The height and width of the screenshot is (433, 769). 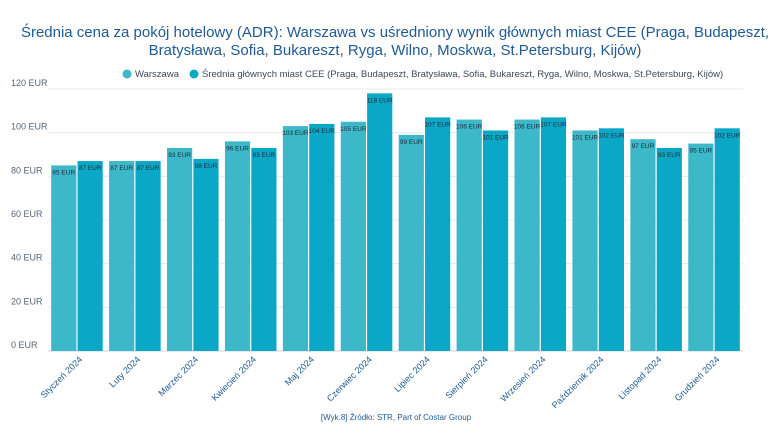 What do you see at coordinates (27, 301) in the screenshot?
I see `y-tick-label: 20 EUR` at bounding box center [27, 301].